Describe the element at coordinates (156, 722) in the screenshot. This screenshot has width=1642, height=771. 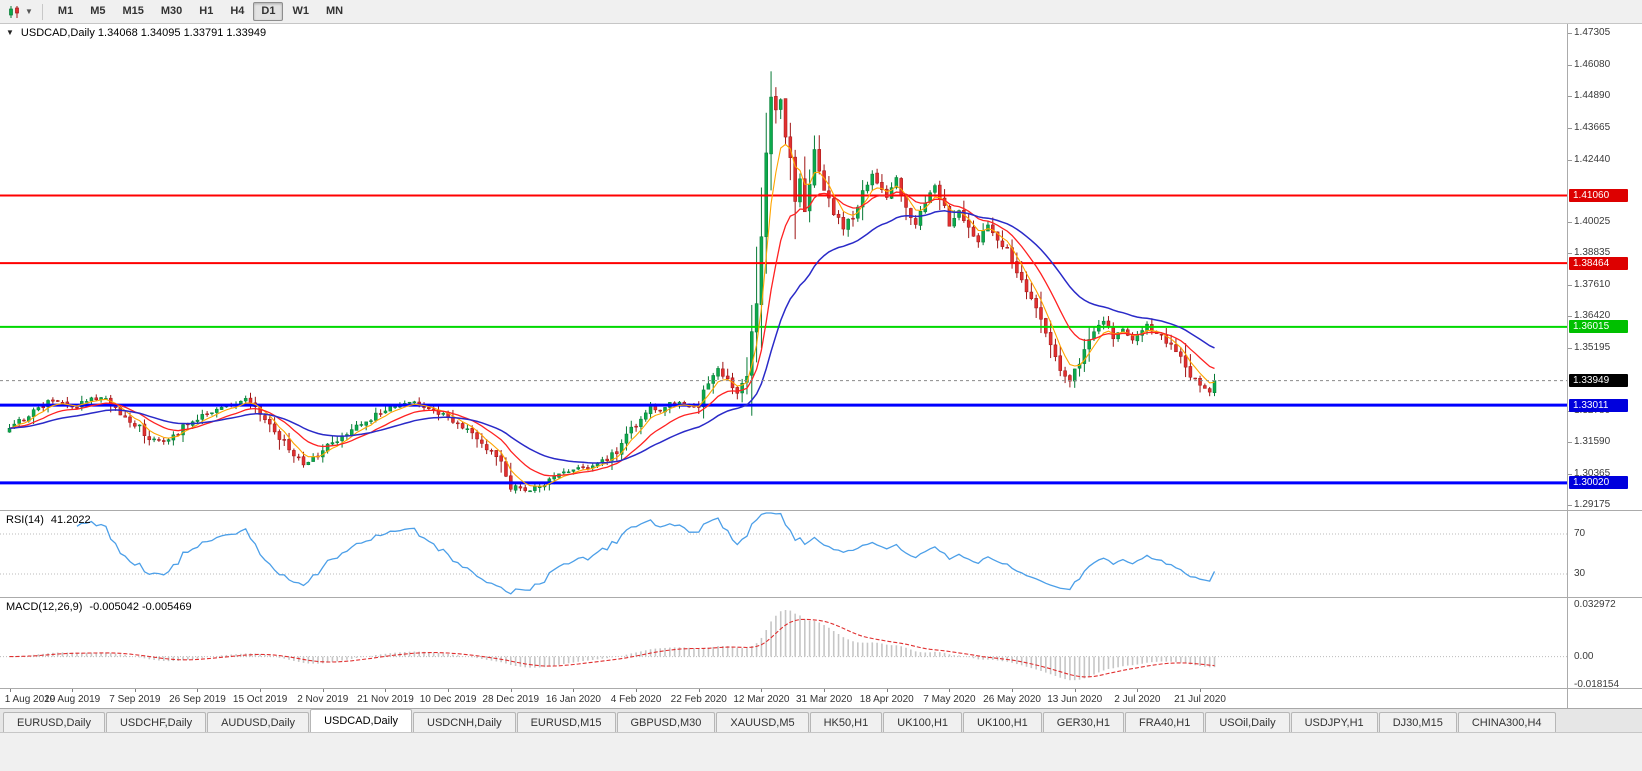
I see `chart-tab-usdchf-daily: USDCHF,Daily` at that location.